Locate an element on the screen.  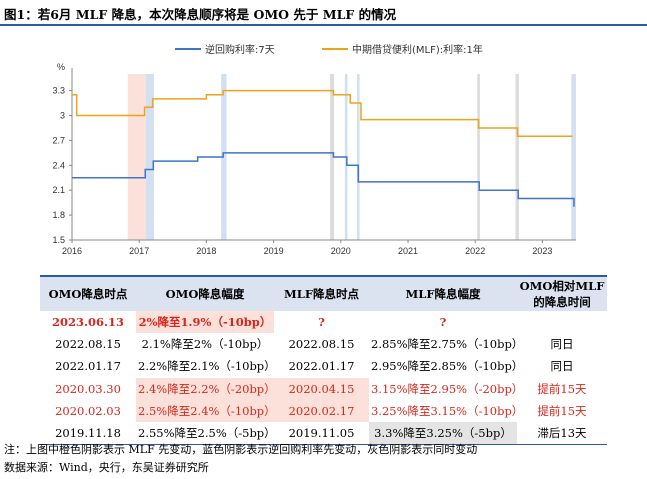
table-cell: 滞后13天 is located at coordinates (562, 433).